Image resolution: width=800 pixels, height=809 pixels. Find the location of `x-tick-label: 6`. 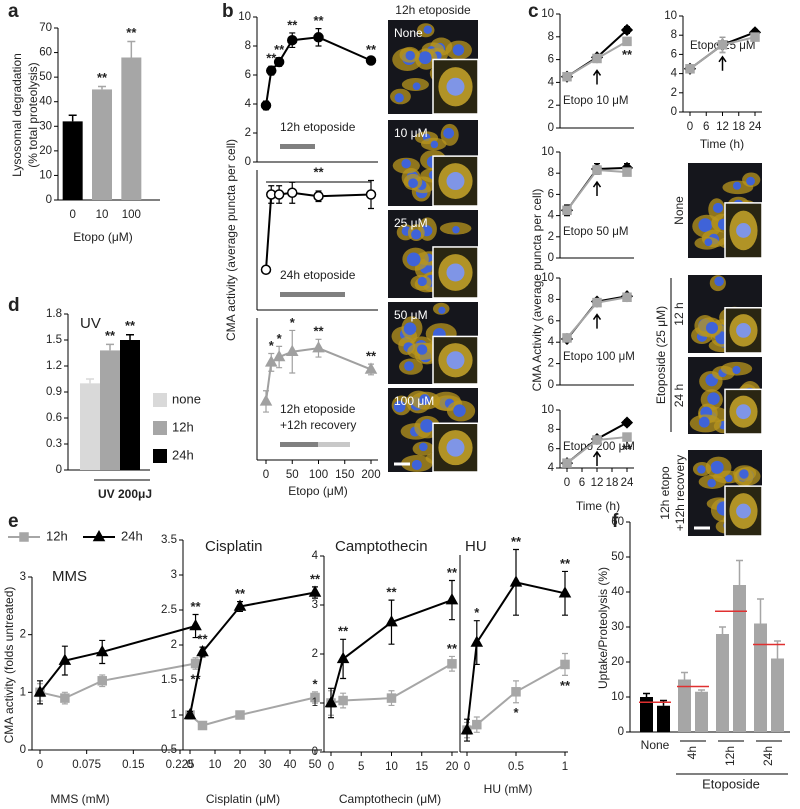

x-tick-label: 6 is located at coordinates (582, 483).